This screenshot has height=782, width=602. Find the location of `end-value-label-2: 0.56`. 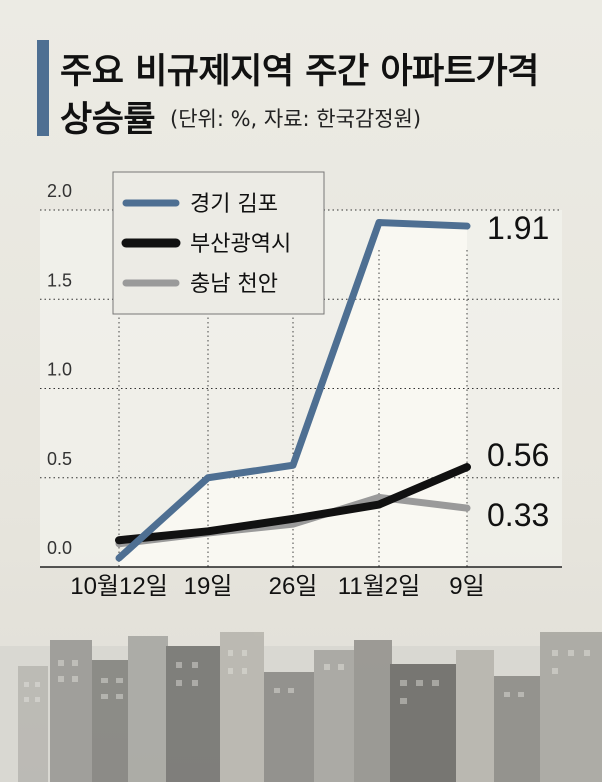

end-value-label-2: 0.56 is located at coordinates (518, 455).